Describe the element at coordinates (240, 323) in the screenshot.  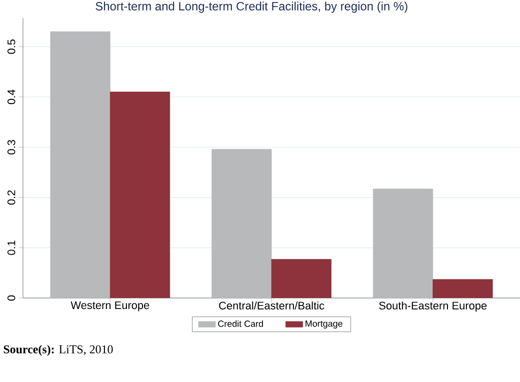
I see `legend-label: Credit Card` at that location.